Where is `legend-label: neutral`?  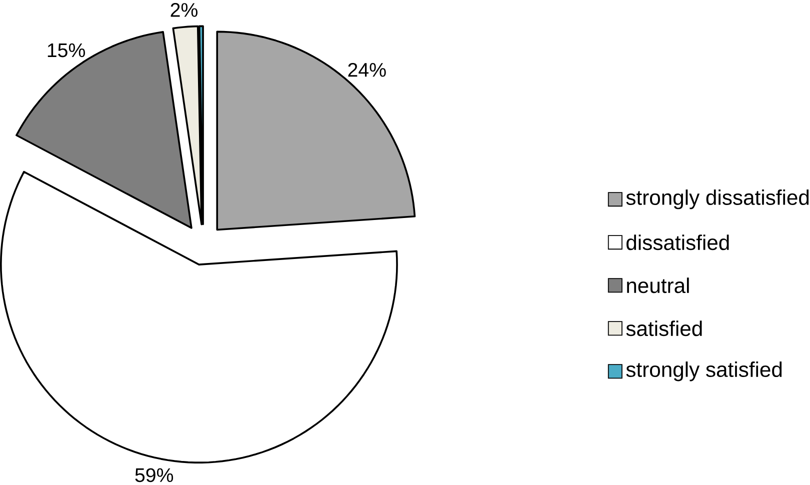 legend-label: neutral is located at coordinates (658, 286).